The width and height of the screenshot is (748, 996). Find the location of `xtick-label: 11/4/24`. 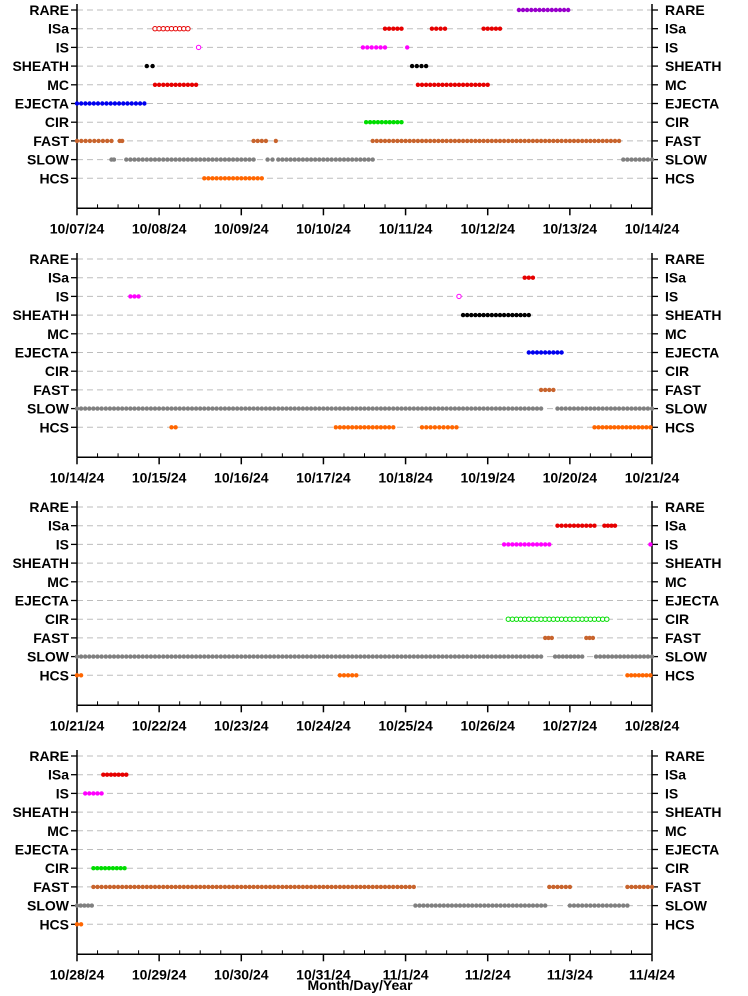

xtick-label: 11/4/24 is located at coordinates (652, 974).